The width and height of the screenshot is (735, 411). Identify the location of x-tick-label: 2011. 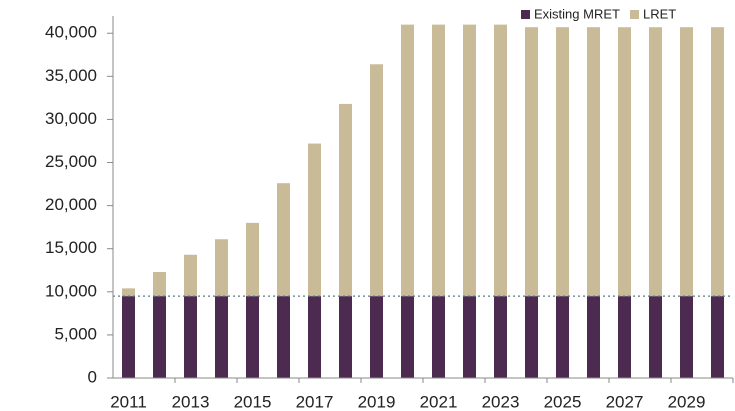
(128, 401).